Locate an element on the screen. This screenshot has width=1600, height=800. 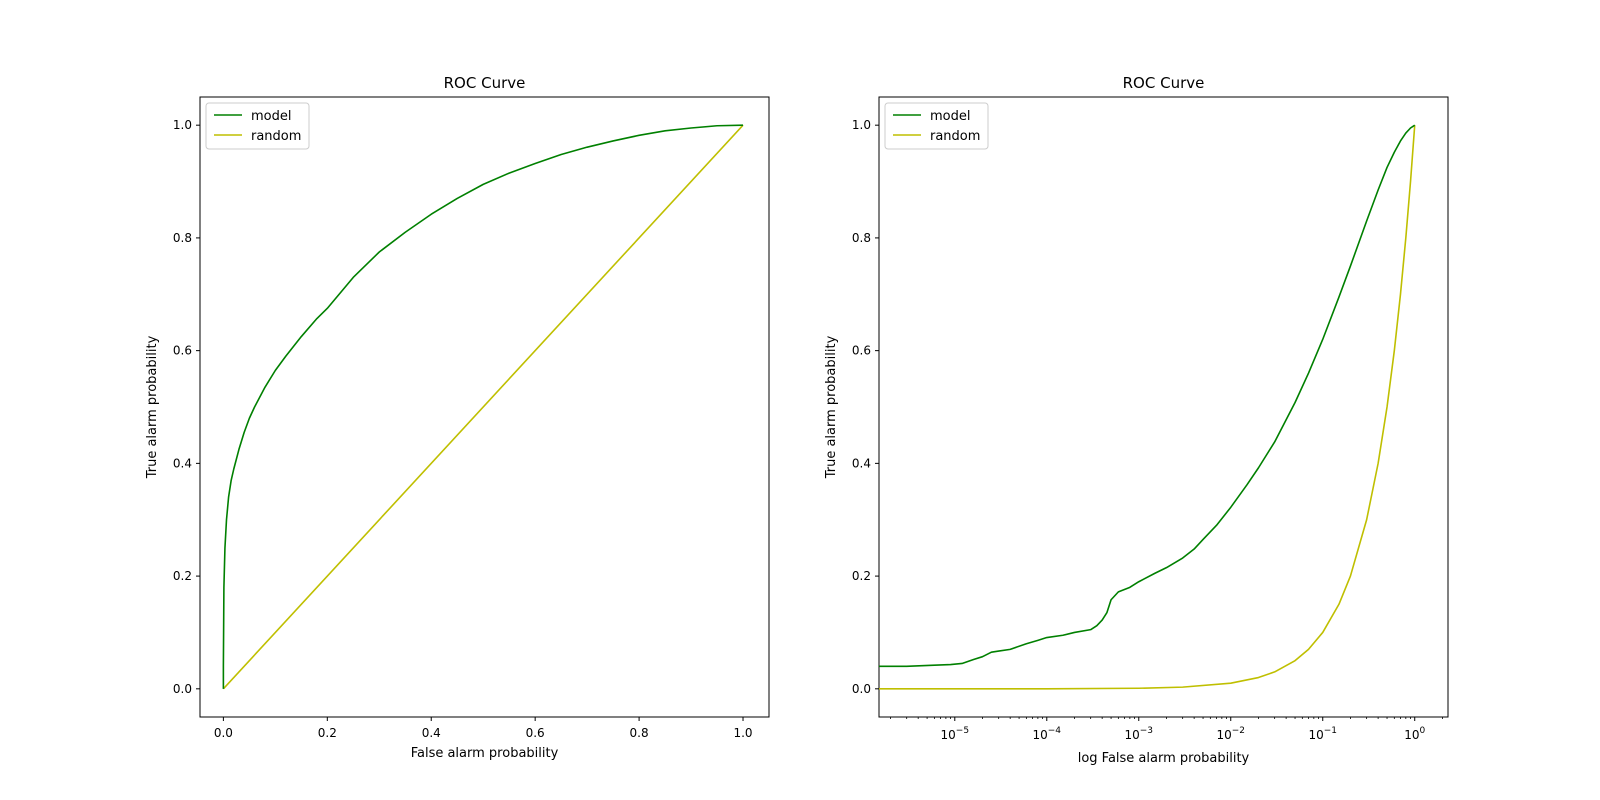
x-tick-label-exponent: −5 is located at coordinates (962, 731).